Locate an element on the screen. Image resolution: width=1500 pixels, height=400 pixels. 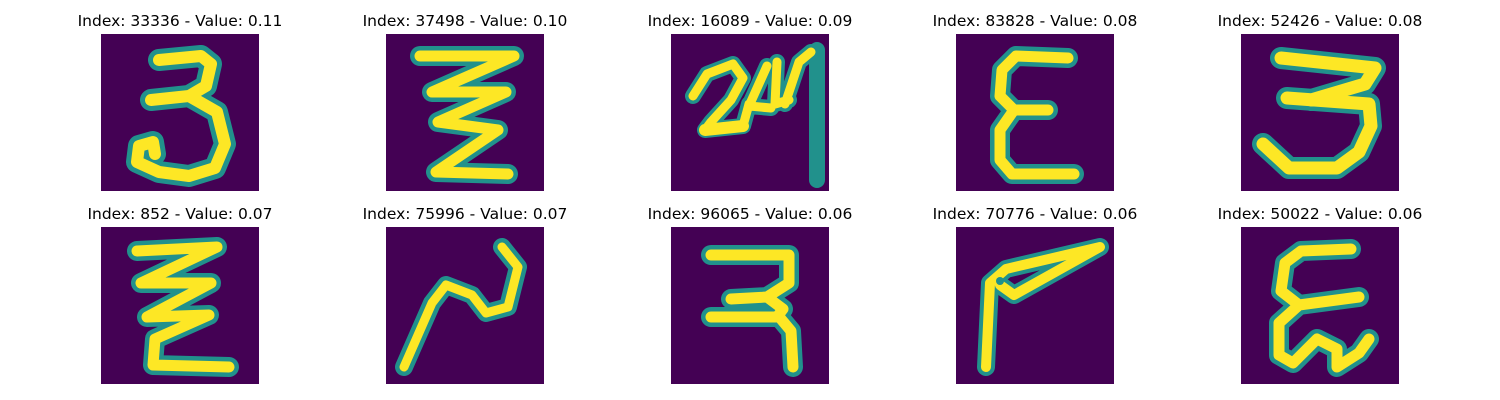
panel-title: Index: 52426 - Value: 0.08 is located at coordinates (1320, 21).